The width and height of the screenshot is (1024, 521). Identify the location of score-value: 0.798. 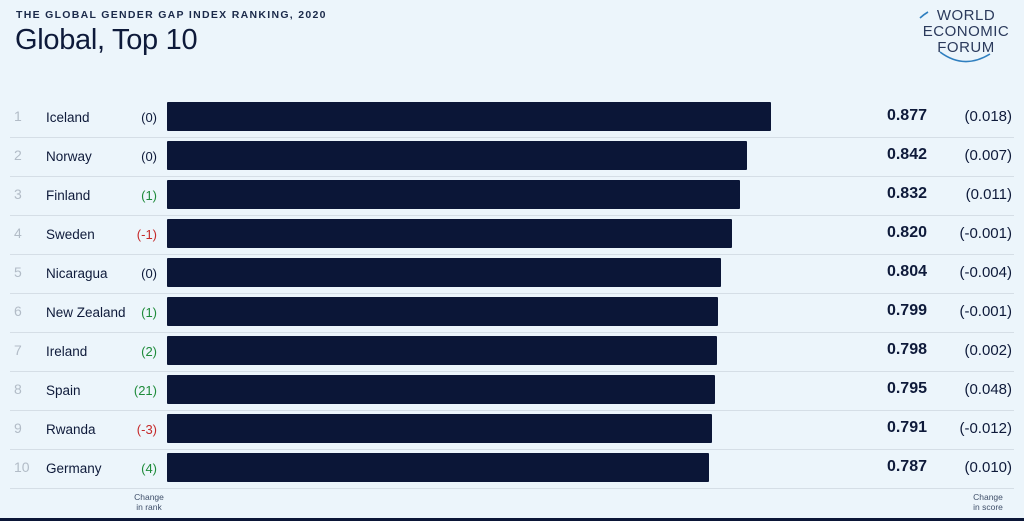
(906, 349).